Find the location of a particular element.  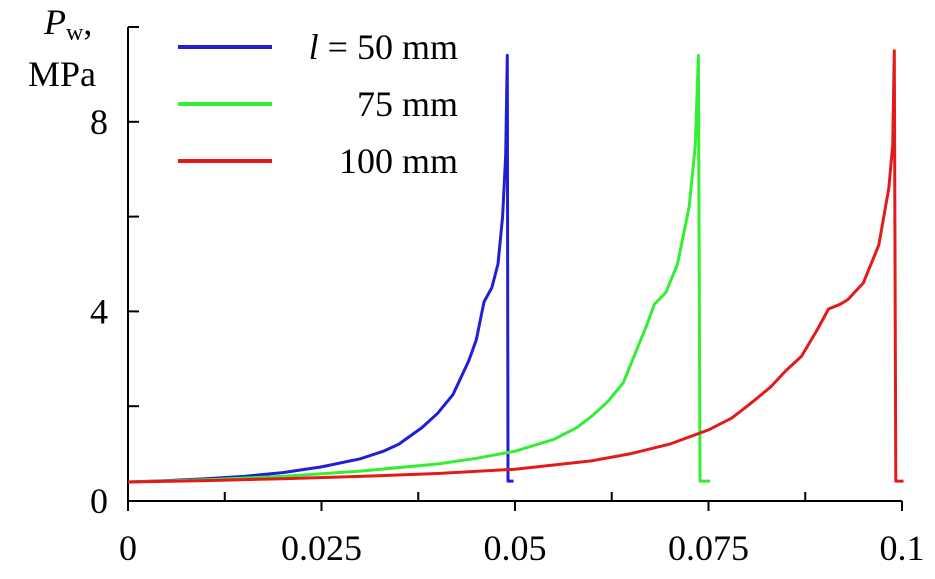

y-tick-label: 0 is located at coordinates (99, 501).